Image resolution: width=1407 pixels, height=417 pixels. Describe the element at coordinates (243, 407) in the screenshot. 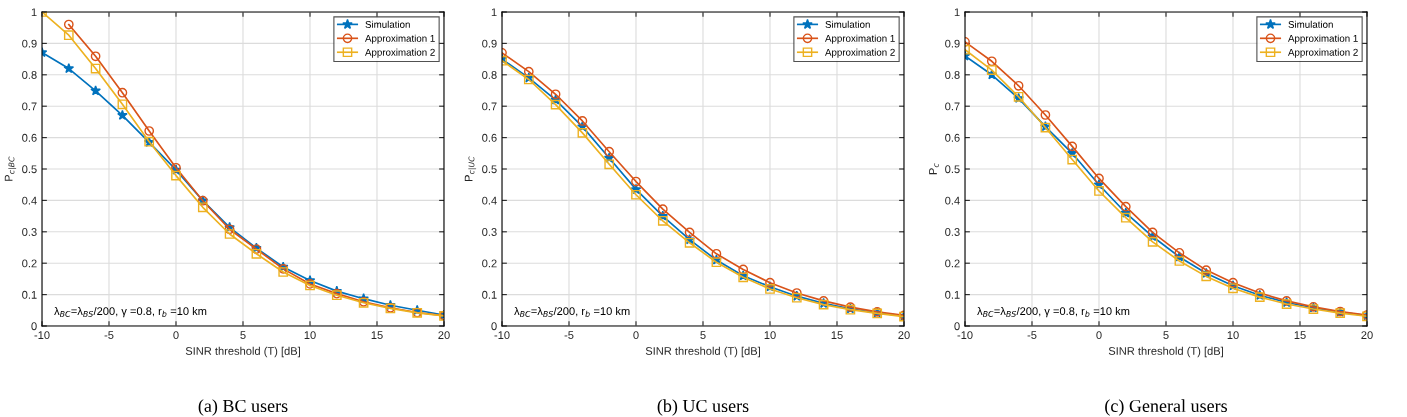

I see `text: (a) BC users` at that location.